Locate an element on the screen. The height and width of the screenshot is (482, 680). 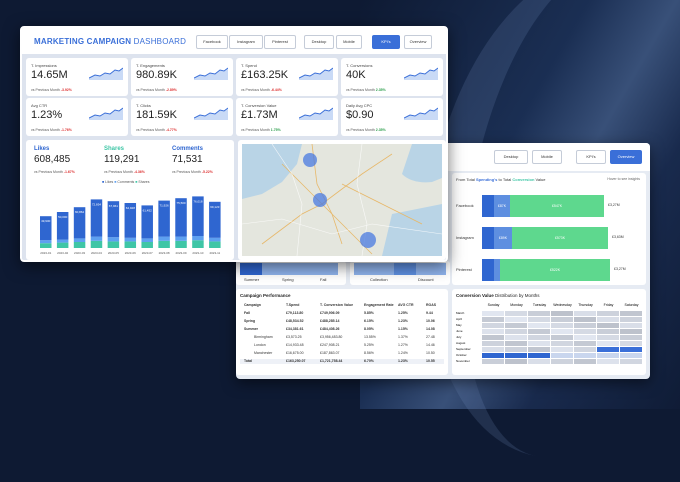
mobile-filter-button: Mobile is located at coordinates (349, 42).